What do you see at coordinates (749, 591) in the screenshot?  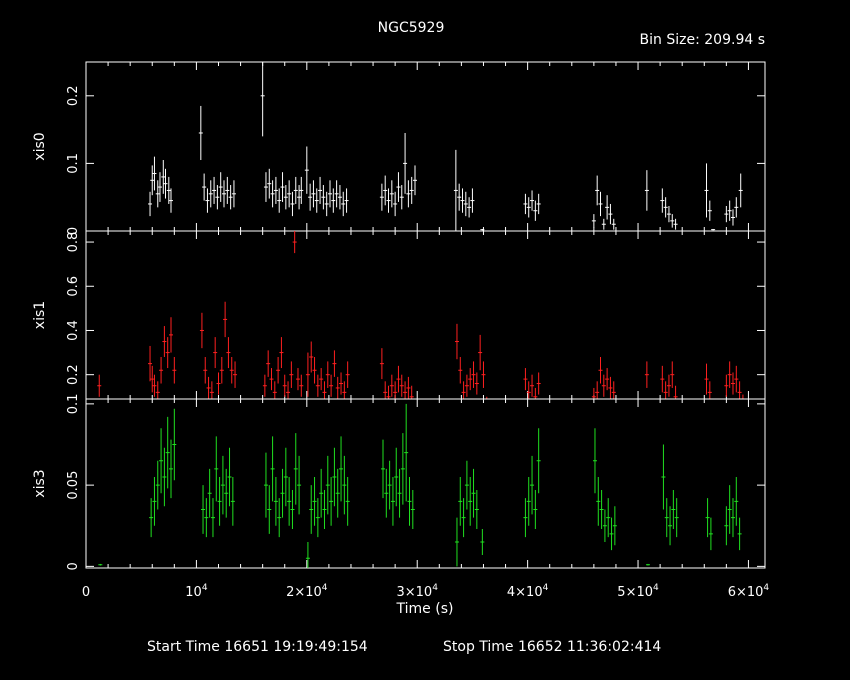 I see `x-tick-label: 6×104` at bounding box center [749, 591].